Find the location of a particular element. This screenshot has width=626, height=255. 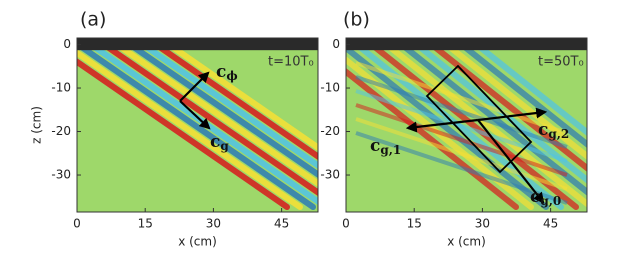

vector-label: cg,0 is located at coordinates (545, 197).